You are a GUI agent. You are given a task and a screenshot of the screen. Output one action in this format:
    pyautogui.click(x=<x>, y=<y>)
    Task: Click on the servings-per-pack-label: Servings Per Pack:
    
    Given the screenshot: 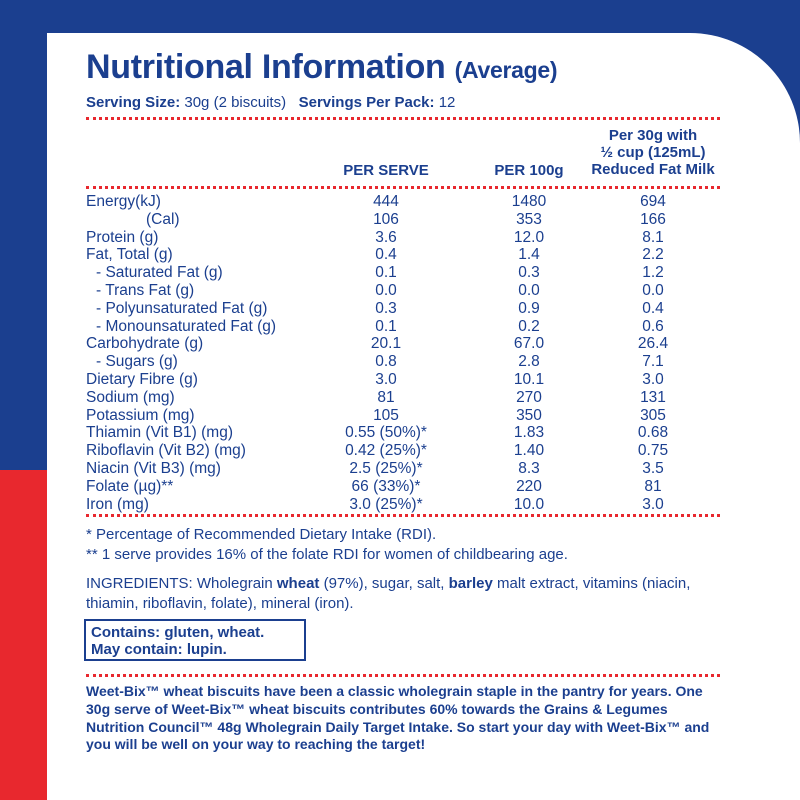 What is the action you would take?
    pyautogui.click(x=366, y=102)
    